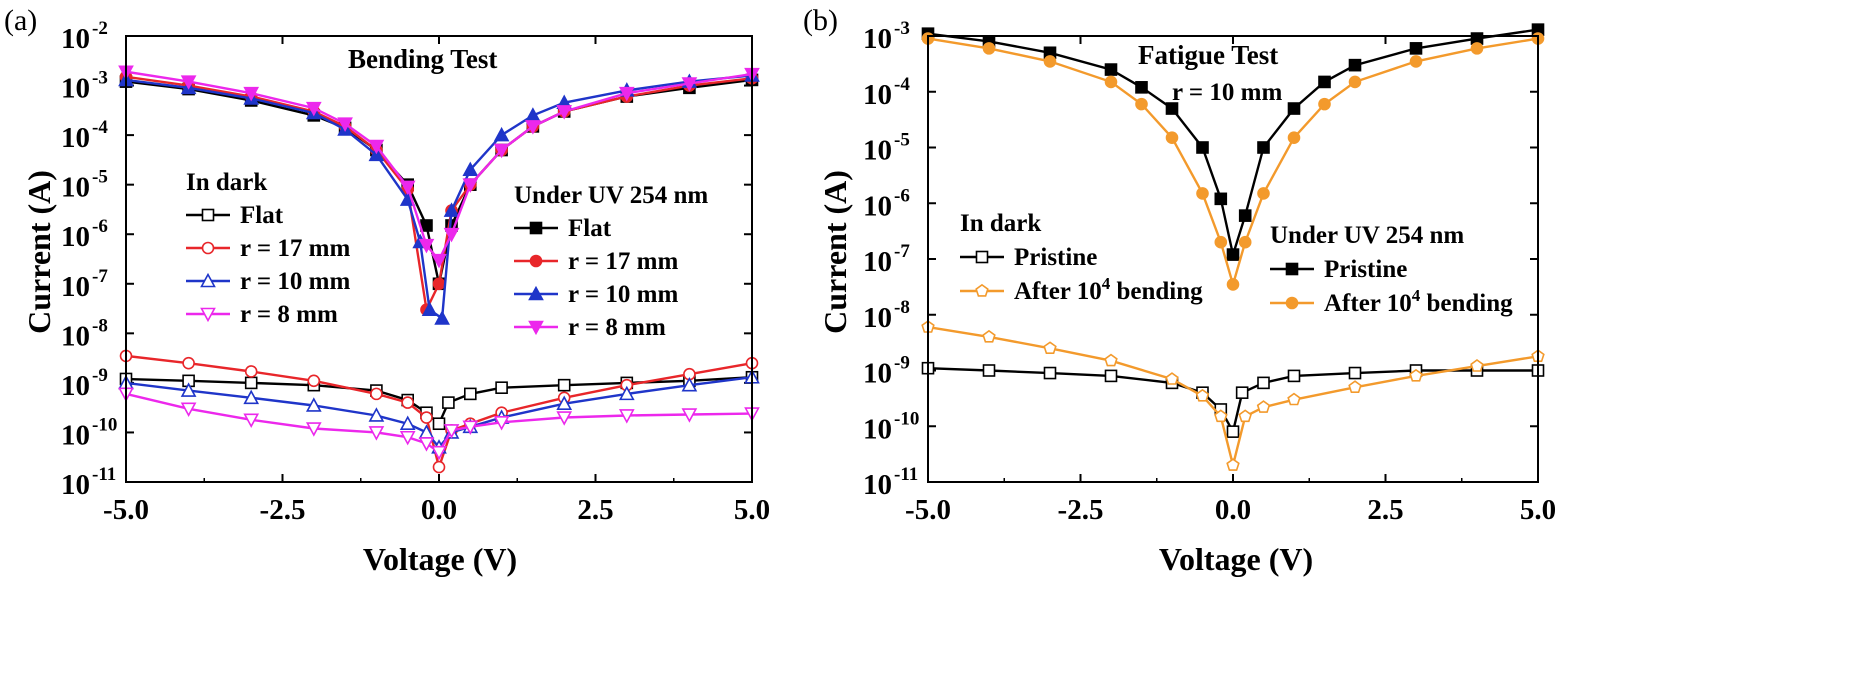 The height and width of the screenshot is (684, 1849). I want to click on panel-b-x-tick-label: 0.0, so click(1233, 510).